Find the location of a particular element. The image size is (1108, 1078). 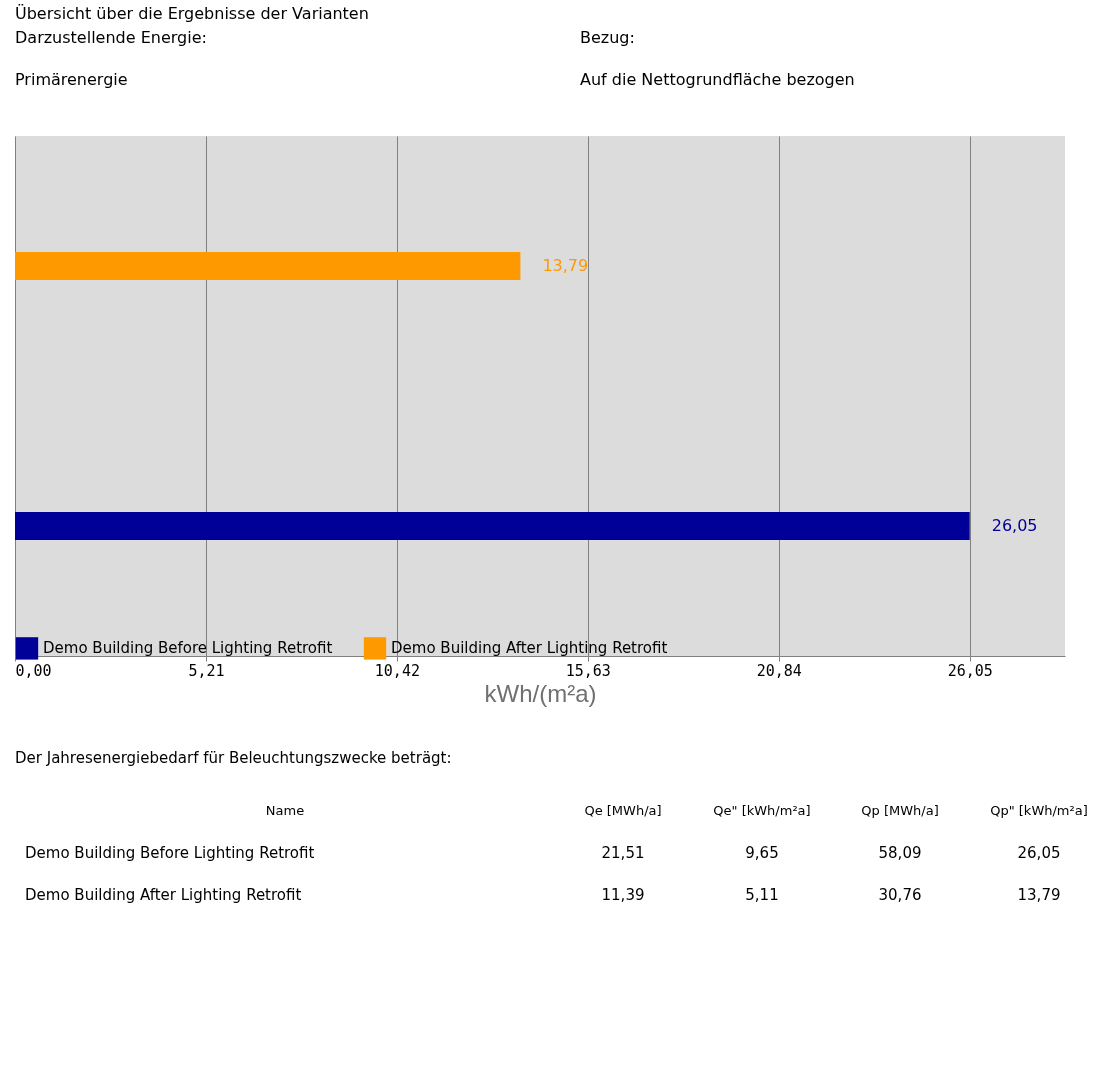

x-tick-label: 5,21 is located at coordinates (206, 670).